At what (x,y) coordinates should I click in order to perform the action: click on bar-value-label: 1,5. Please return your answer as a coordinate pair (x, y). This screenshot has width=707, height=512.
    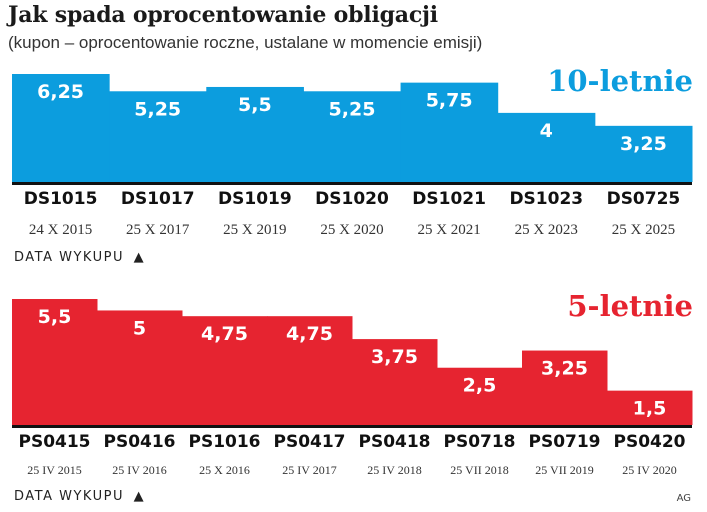
    Looking at the image, I should click on (650, 409).